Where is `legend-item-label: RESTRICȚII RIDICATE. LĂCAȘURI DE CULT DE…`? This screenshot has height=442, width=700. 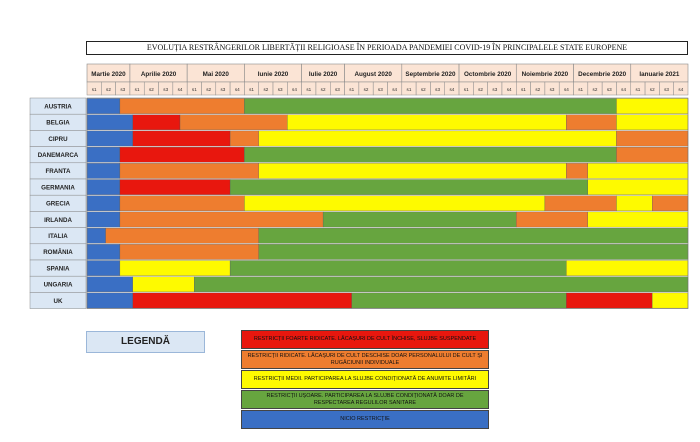 legend-item-label: RESTRICȚII RIDICATE. LĂCAȘURI DE CULT DE… is located at coordinates (365, 359).